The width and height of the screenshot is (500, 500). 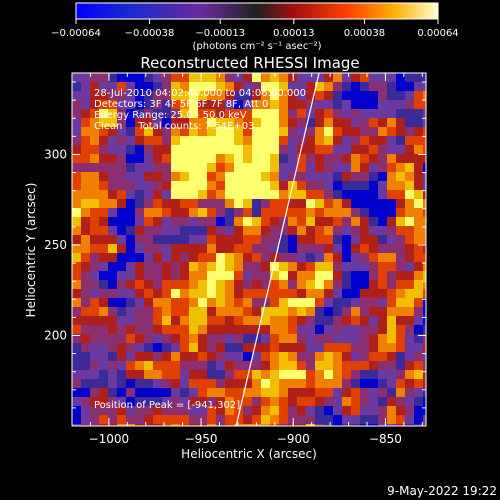 I want to click on y-tick-label: 250, so click(x=55, y=245).